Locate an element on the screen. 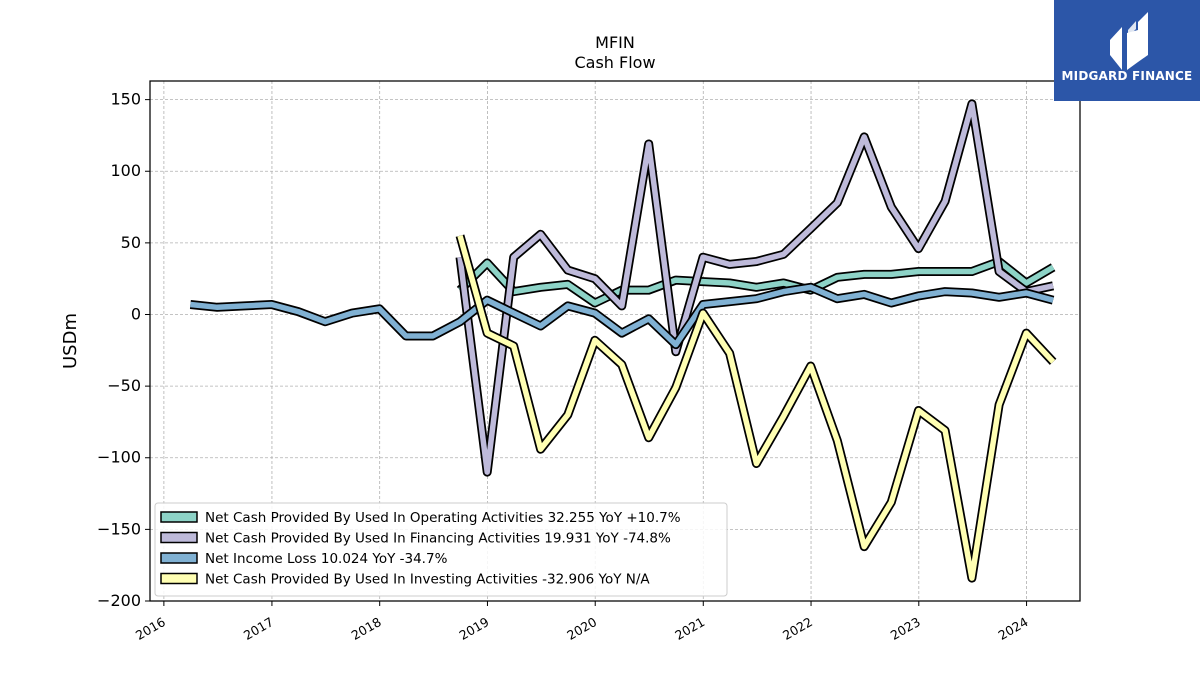 This screenshot has height=675, width=1200. midgard-finance-logo: MIDGARD FINANCE is located at coordinates (1127, 50).